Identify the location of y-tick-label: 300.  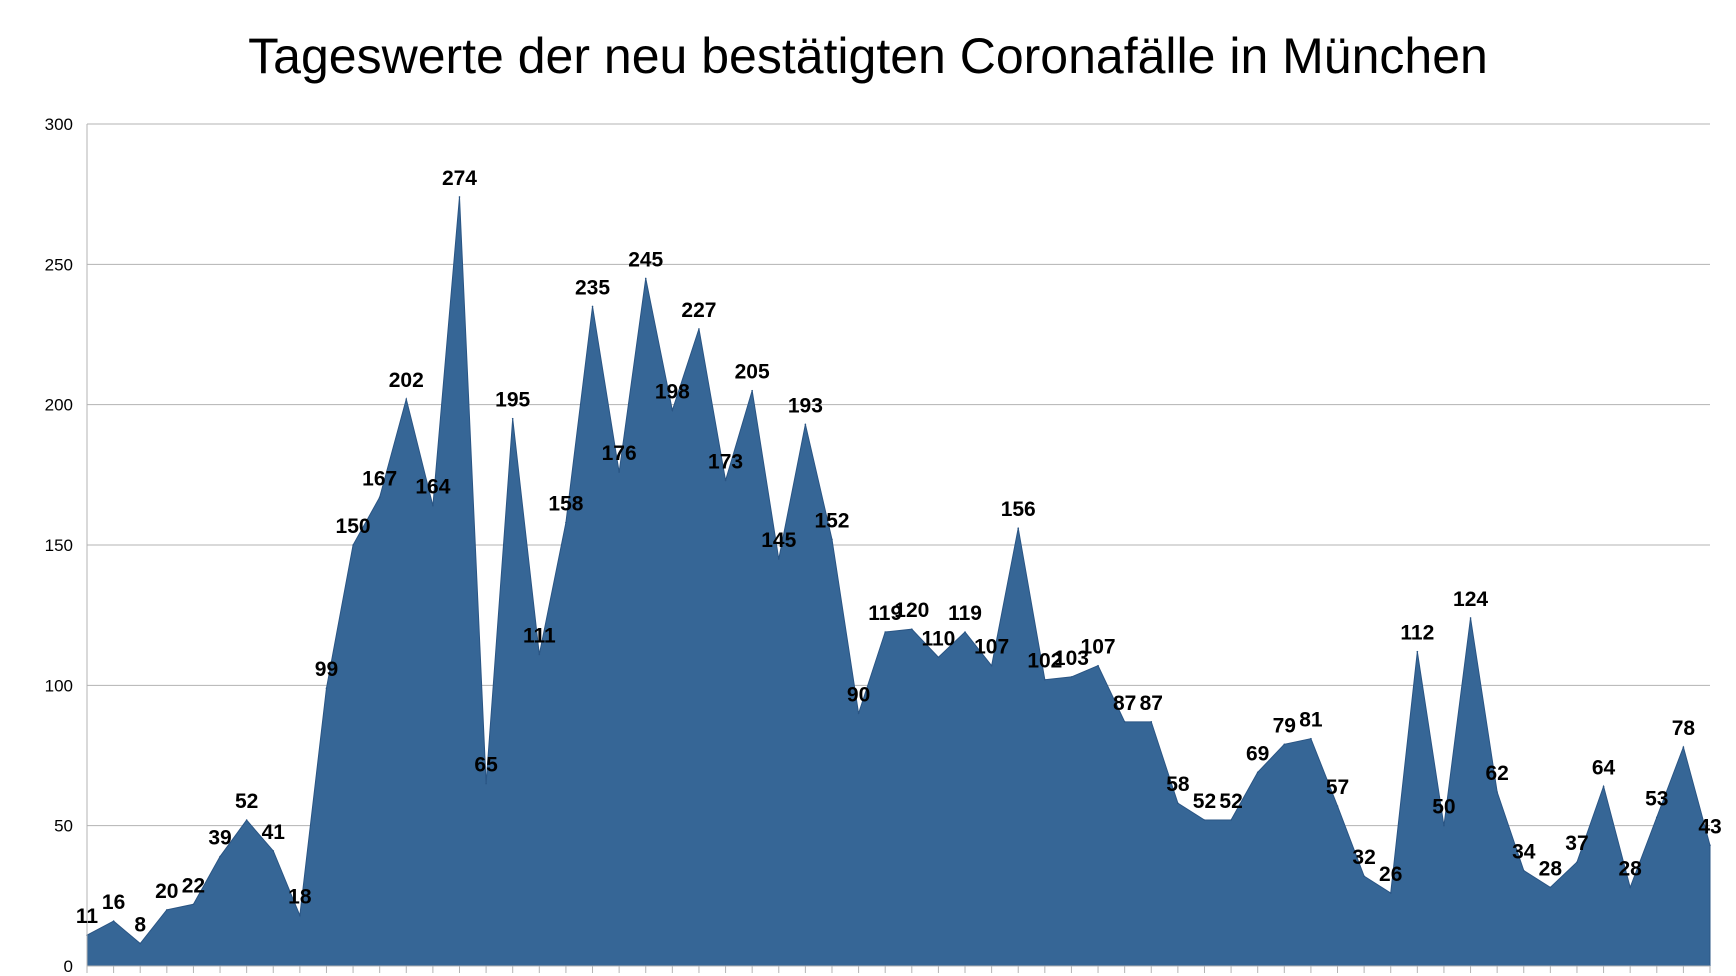
(59, 124).